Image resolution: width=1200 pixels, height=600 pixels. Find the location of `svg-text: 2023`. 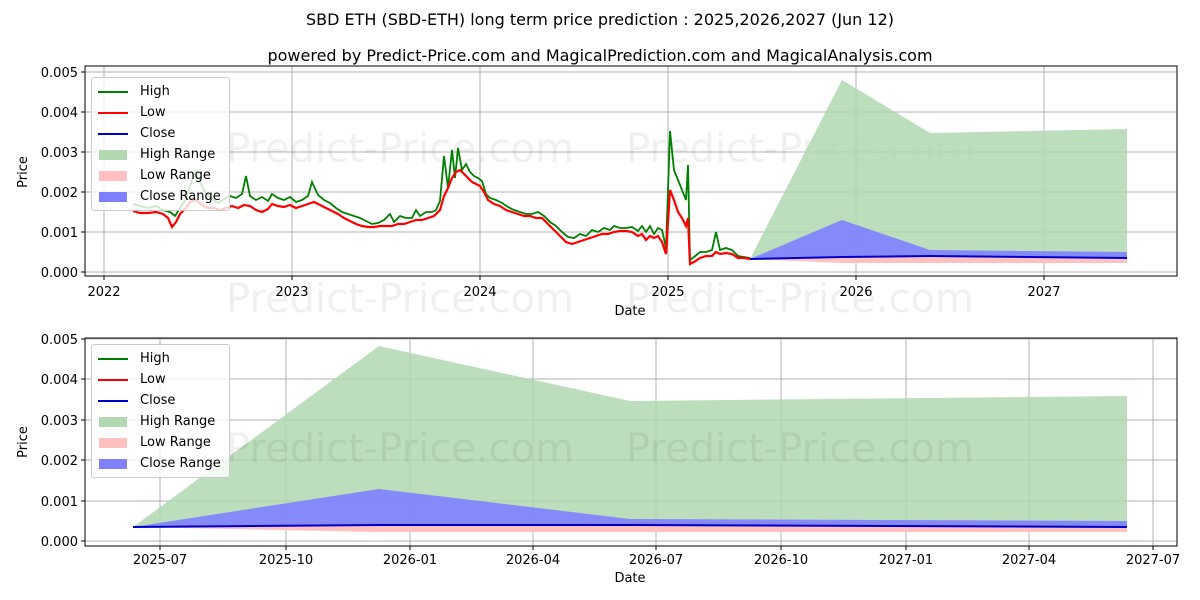

svg-text: 2023 is located at coordinates (291, 292).